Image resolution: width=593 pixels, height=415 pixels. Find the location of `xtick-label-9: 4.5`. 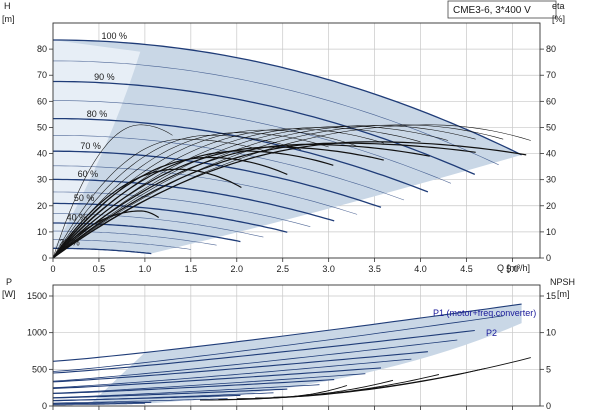

xtick-label-9: 4.5 is located at coordinates (466, 269).